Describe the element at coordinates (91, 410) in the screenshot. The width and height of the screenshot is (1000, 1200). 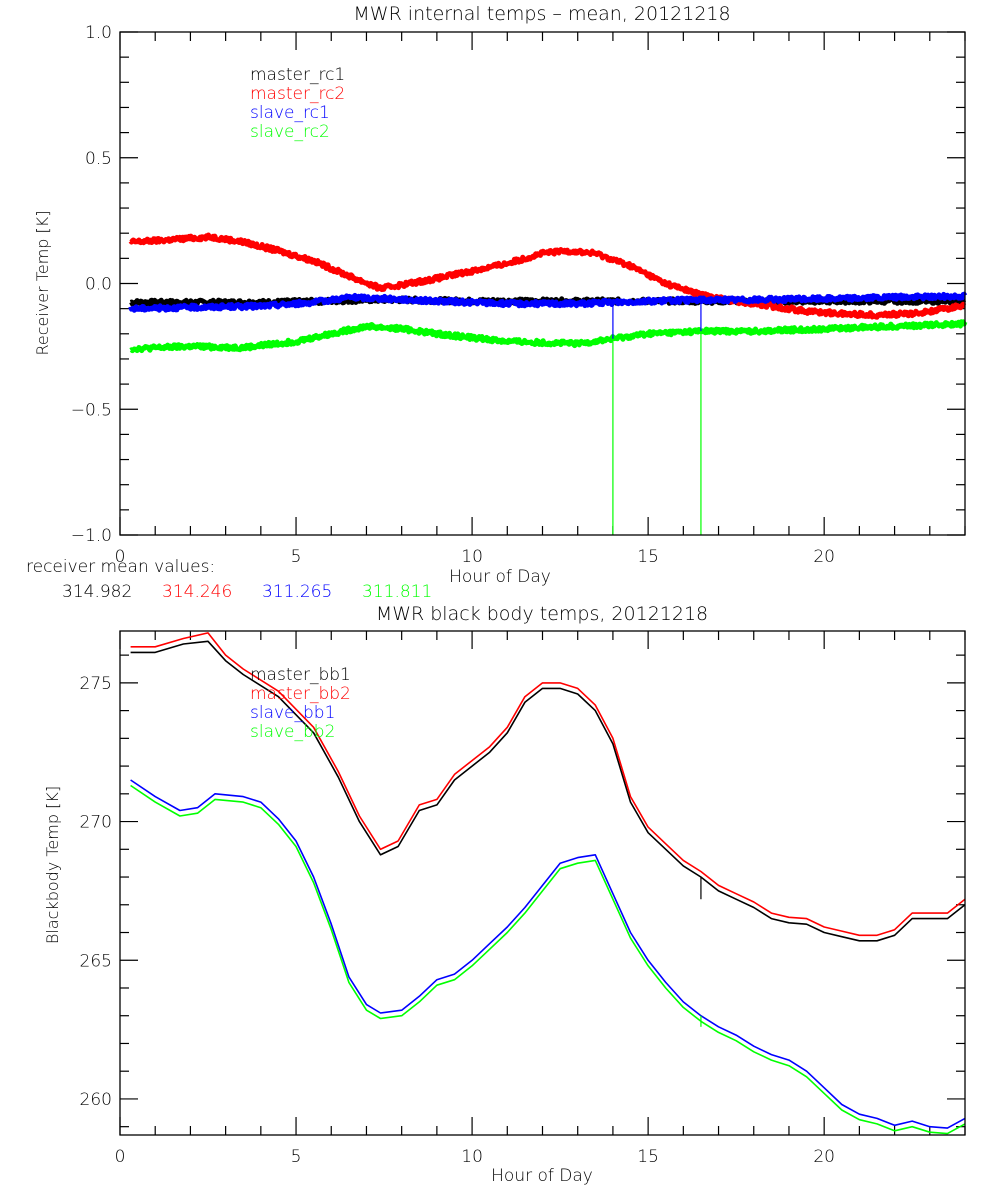
I see `y-tick-label: −0.5` at that location.